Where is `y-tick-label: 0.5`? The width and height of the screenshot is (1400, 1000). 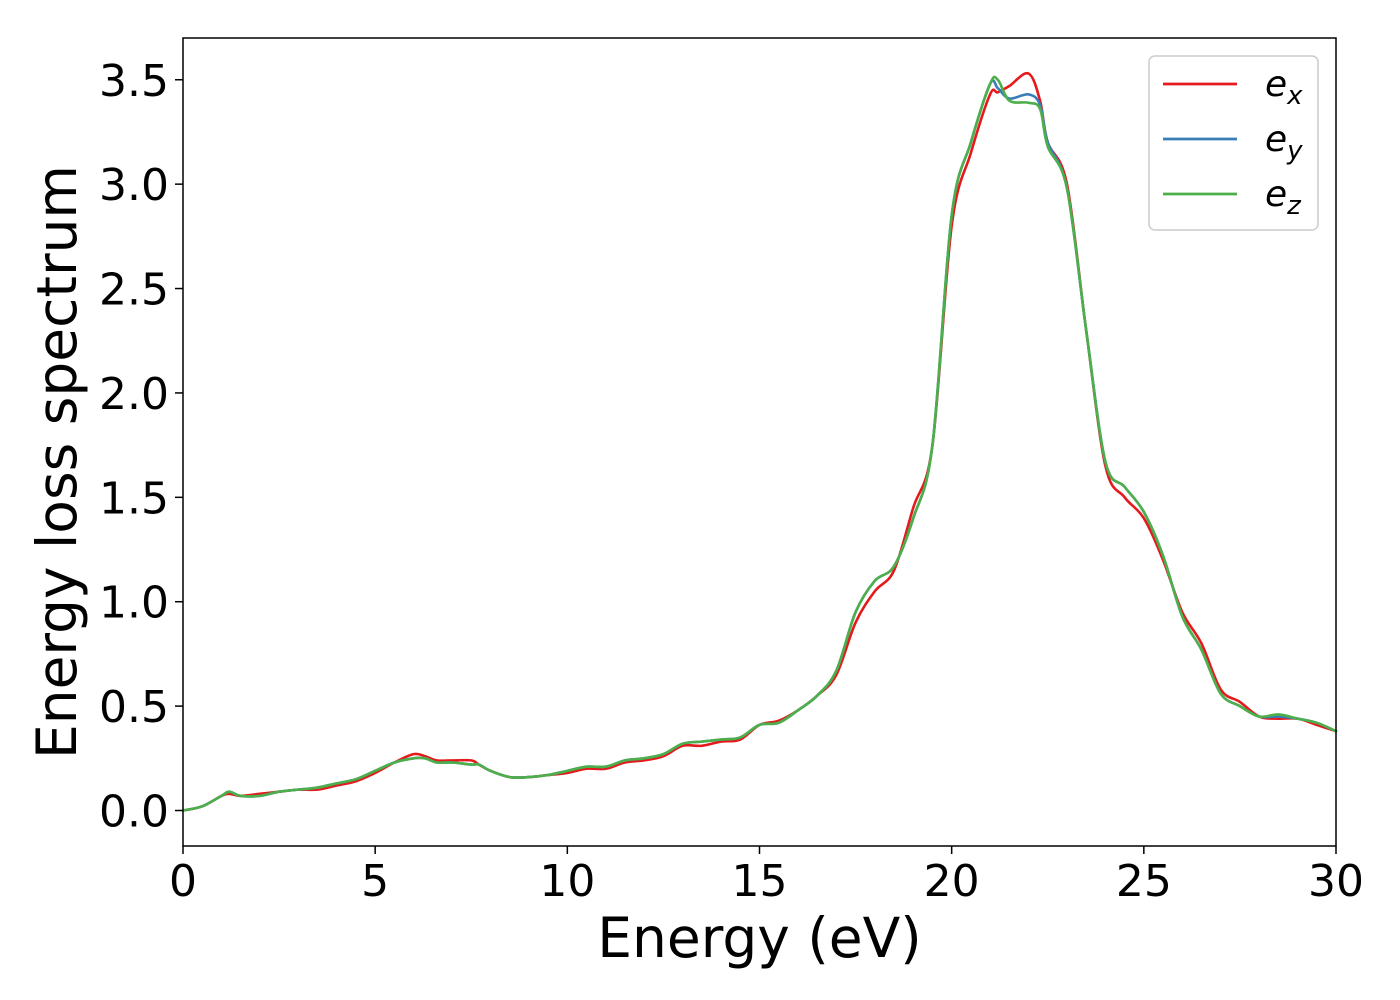
y-tick-label: 0.5 is located at coordinates (134, 707).